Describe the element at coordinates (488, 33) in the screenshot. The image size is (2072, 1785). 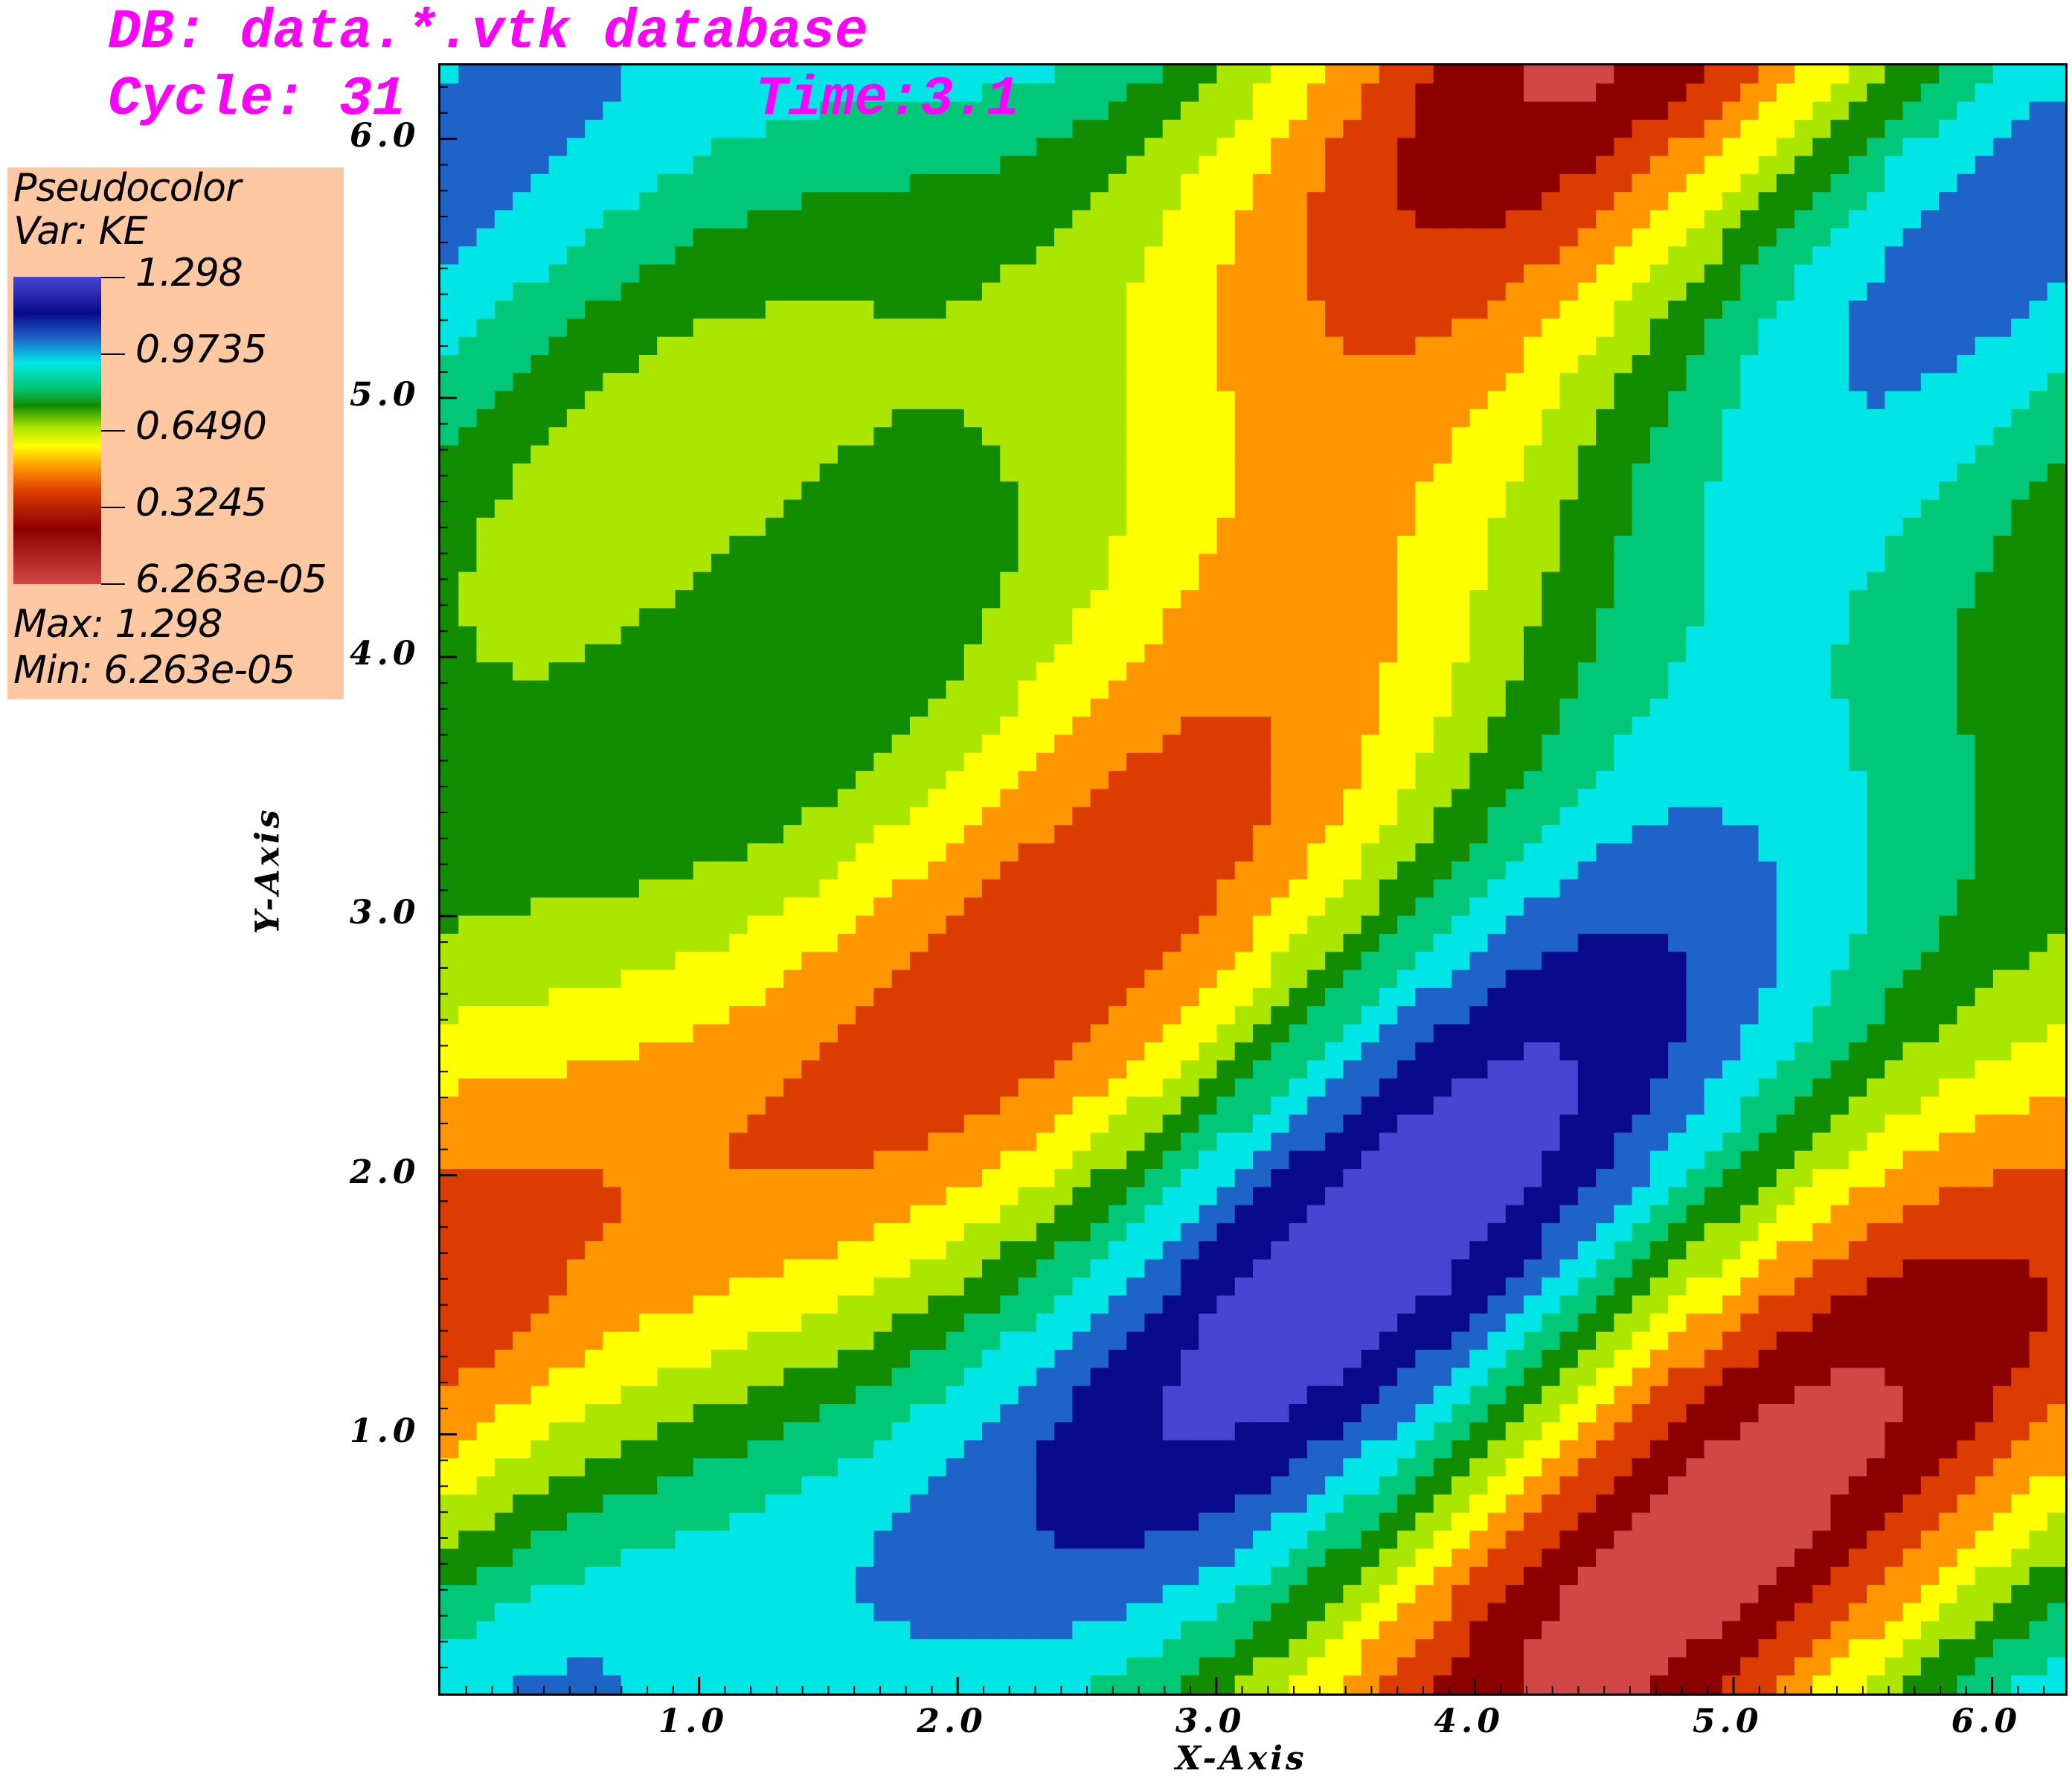
I see `database-label: DB: data.*.vtk database` at that location.